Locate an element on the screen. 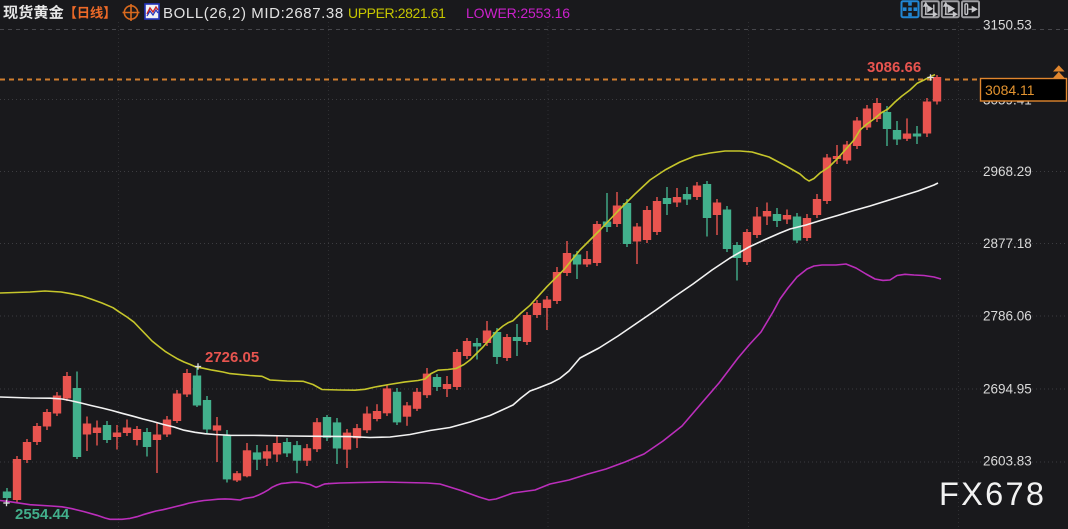 The height and width of the screenshot is (529, 1068). svg-text: UPPER:2821.61 is located at coordinates (397, 13).